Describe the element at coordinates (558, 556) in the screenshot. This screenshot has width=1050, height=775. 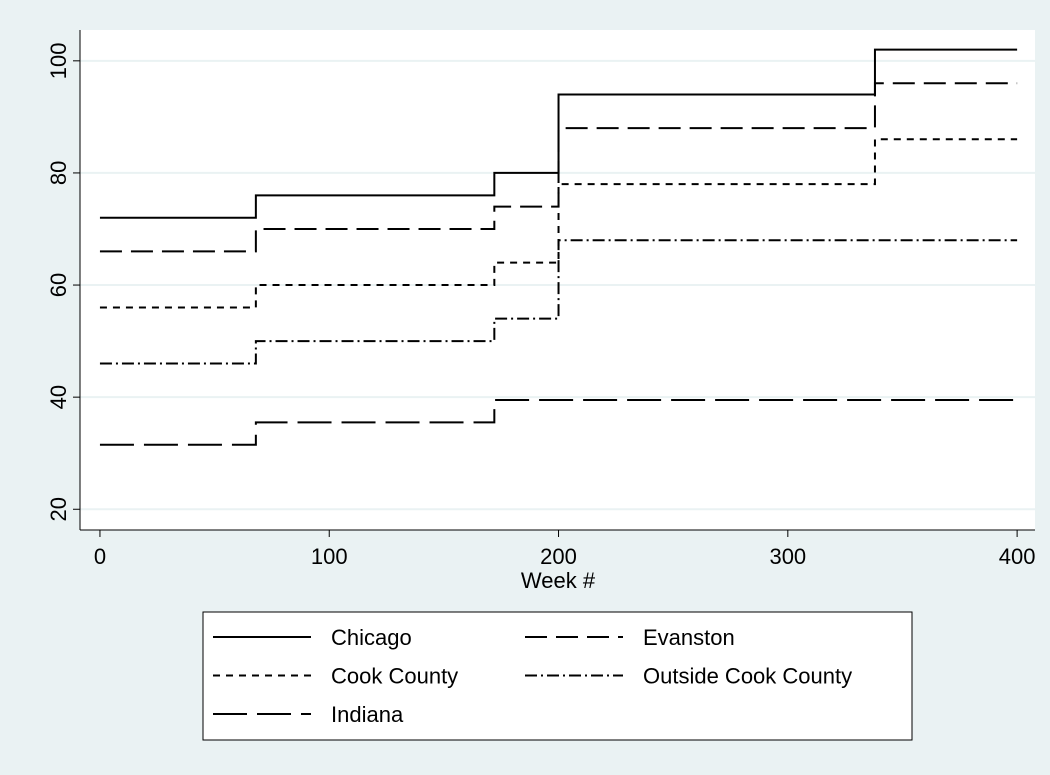
I see `x-tick-label: 200` at that location.